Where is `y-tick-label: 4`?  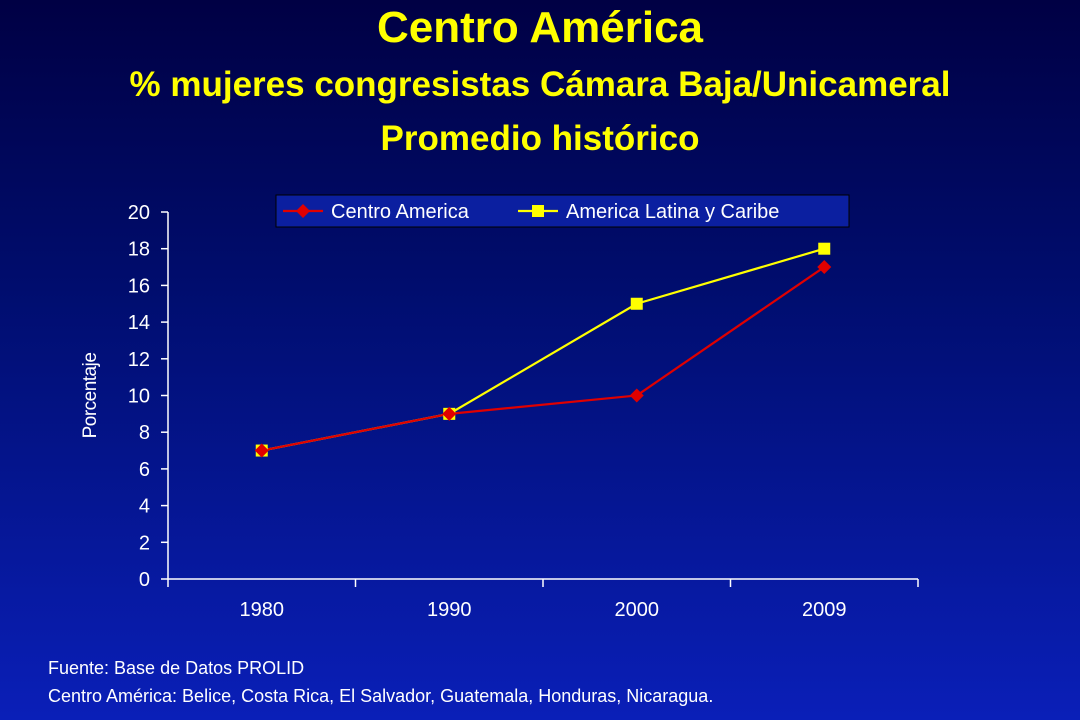
y-tick-label: 4 is located at coordinates (144, 507).